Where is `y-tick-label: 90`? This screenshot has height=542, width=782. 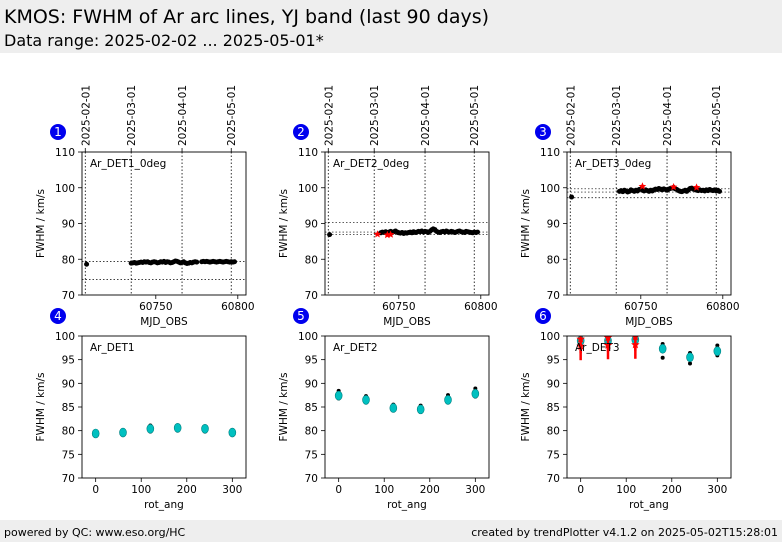 y-tick-label: 90 is located at coordinates (311, 225).